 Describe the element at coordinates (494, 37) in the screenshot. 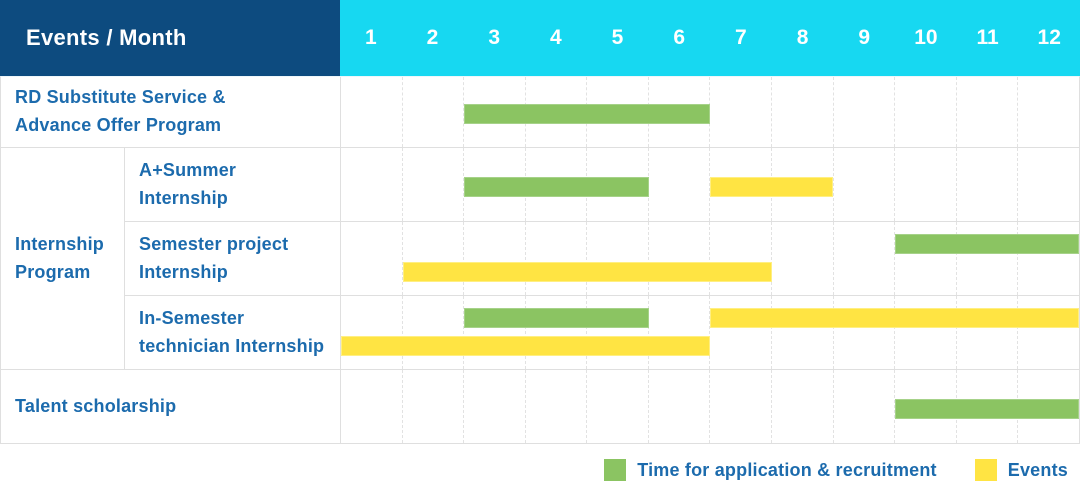

I see `month-header-cell: 3` at that location.